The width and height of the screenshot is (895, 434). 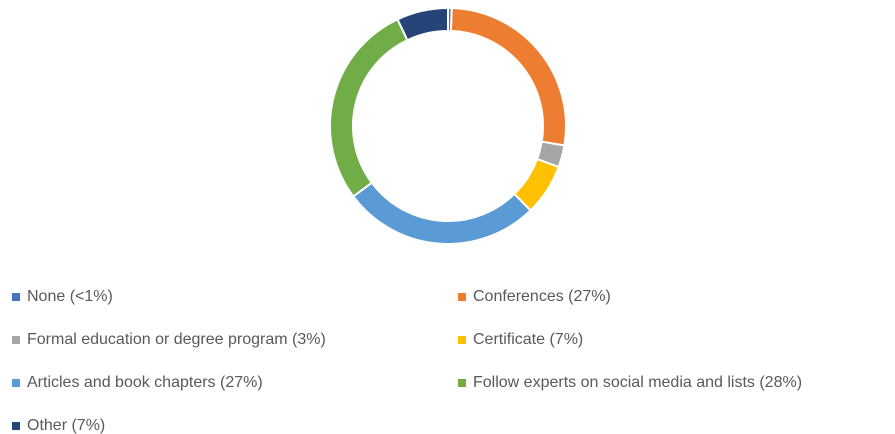 What do you see at coordinates (66, 425) in the screenshot?
I see `legend-label: Other (7%)` at bounding box center [66, 425].